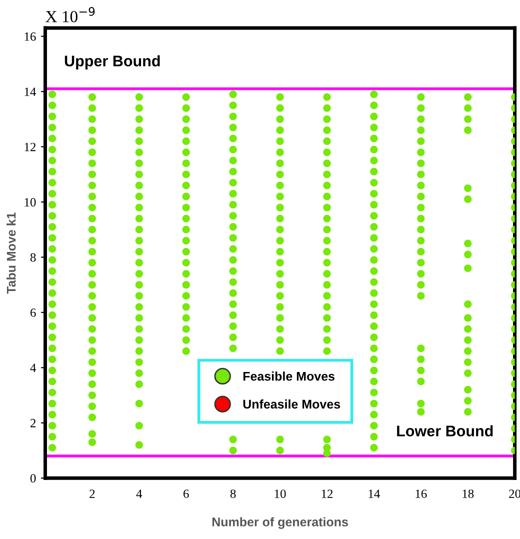  Describe the element at coordinates (280, 523) in the screenshot. I see `x-axis-title: Number of generations` at that location.